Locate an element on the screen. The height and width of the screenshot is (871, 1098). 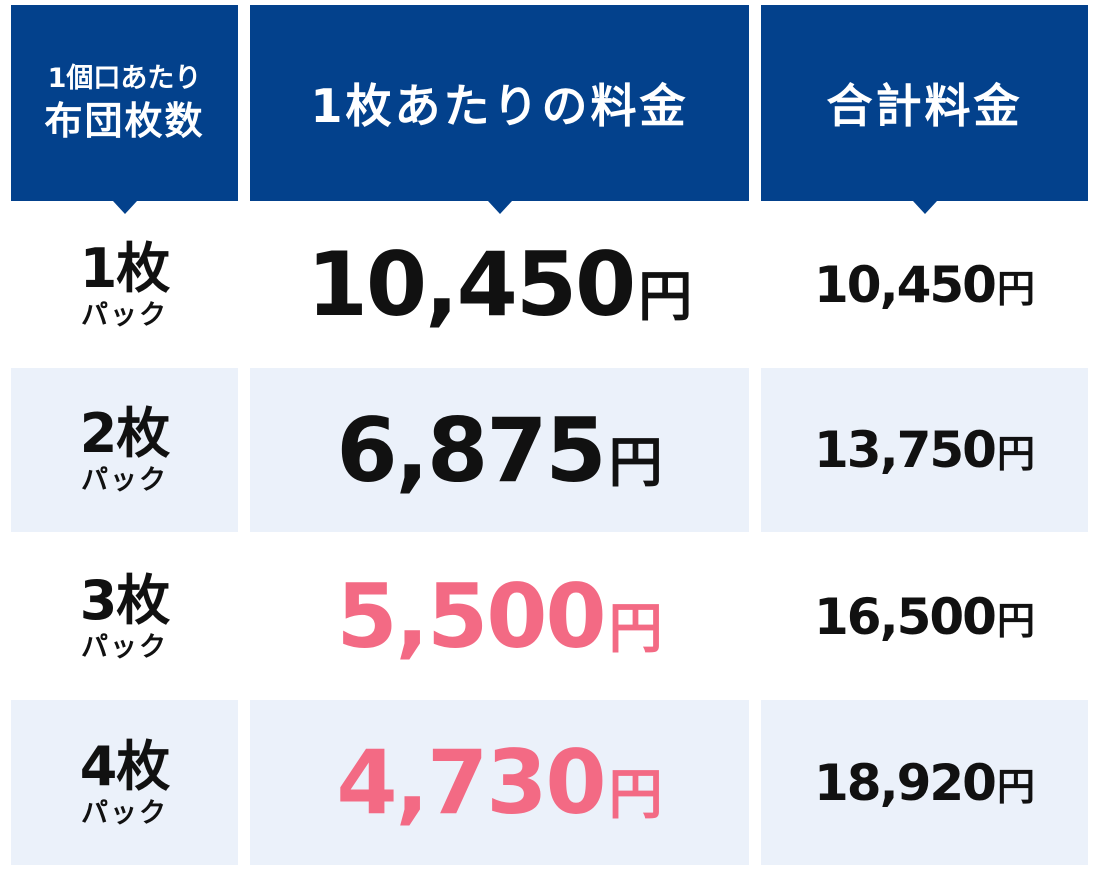
total-price: 18,920円 is located at coordinates (924, 782).